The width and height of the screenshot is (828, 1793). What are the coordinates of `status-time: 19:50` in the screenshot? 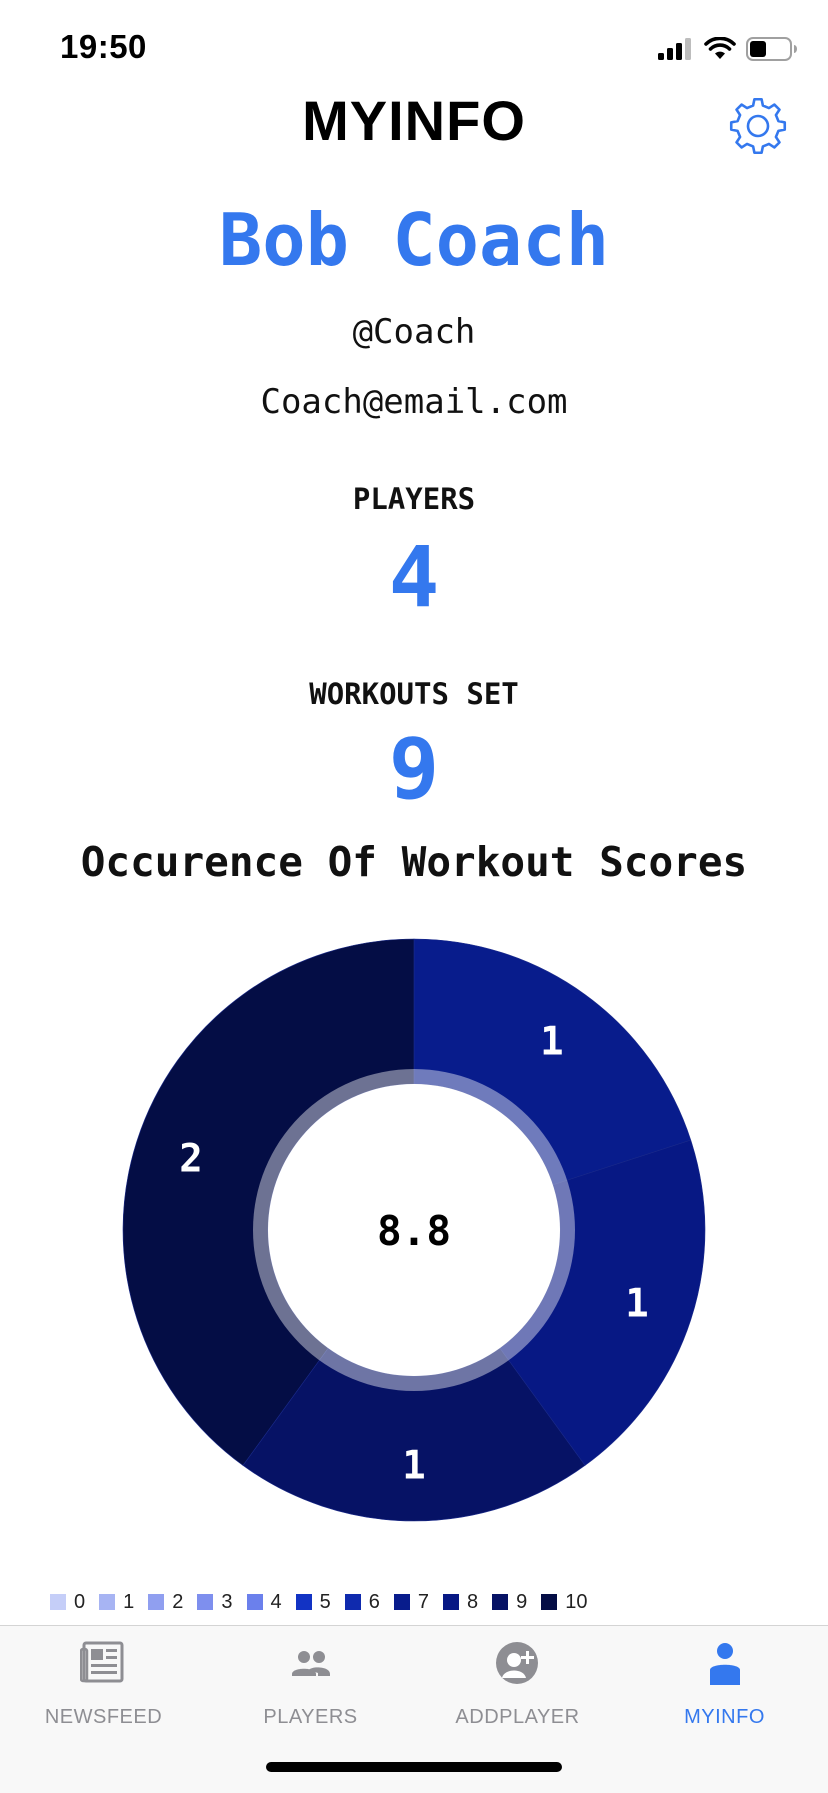 It's located at (103, 46).